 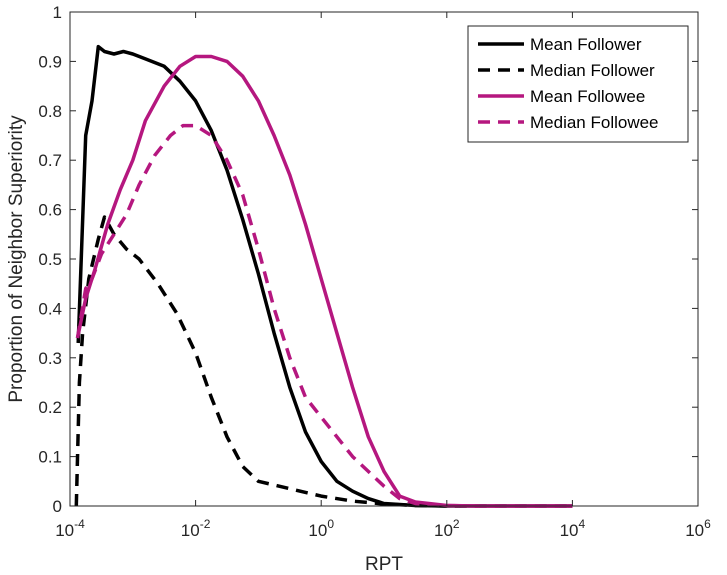 What do you see at coordinates (707, 524) in the screenshot?
I see `x-tick-exponent: 6` at bounding box center [707, 524].